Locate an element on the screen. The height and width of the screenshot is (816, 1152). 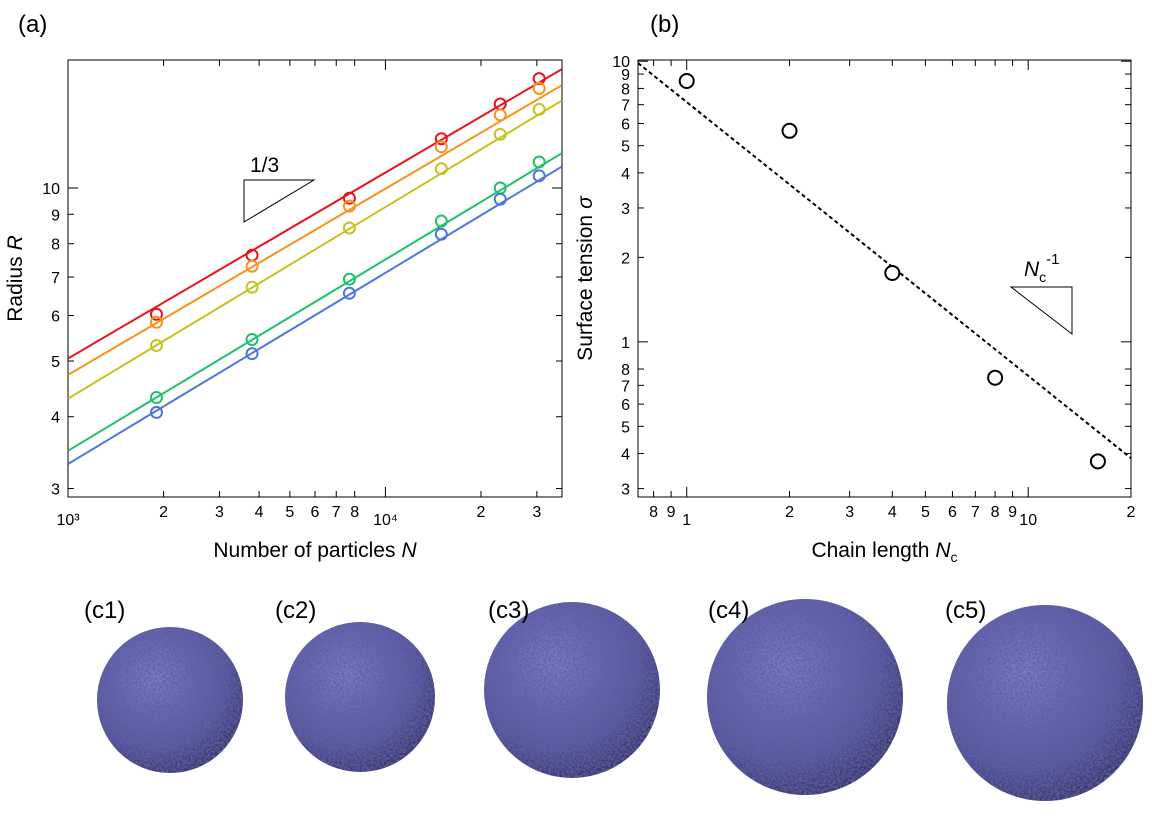
panel-label: (c1) is located at coordinates (104, 610).